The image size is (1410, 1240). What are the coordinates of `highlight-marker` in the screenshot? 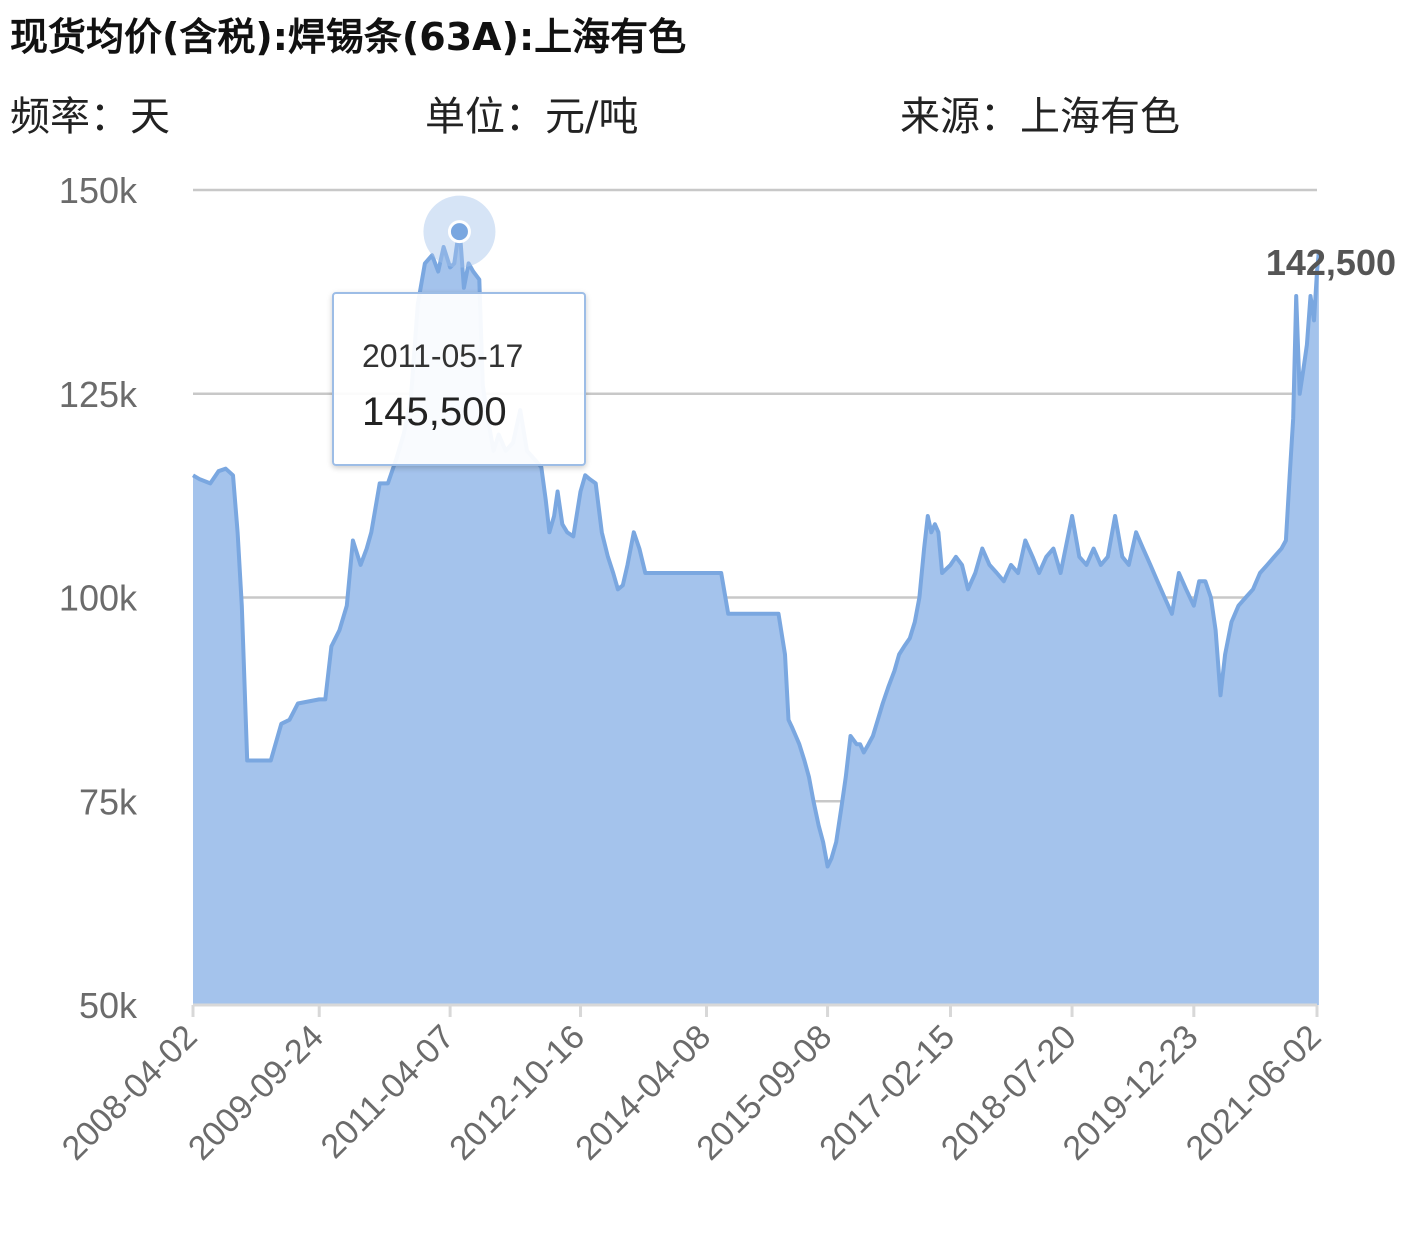 It's located at (459, 231).